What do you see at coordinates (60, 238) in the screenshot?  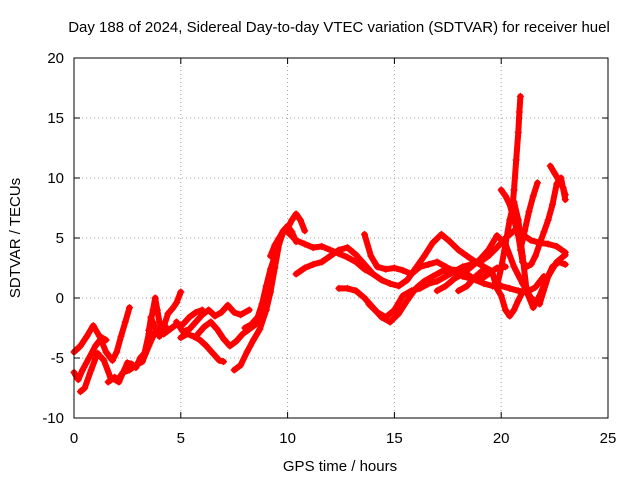 I see `y-tick-label: 5` at bounding box center [60, 238].